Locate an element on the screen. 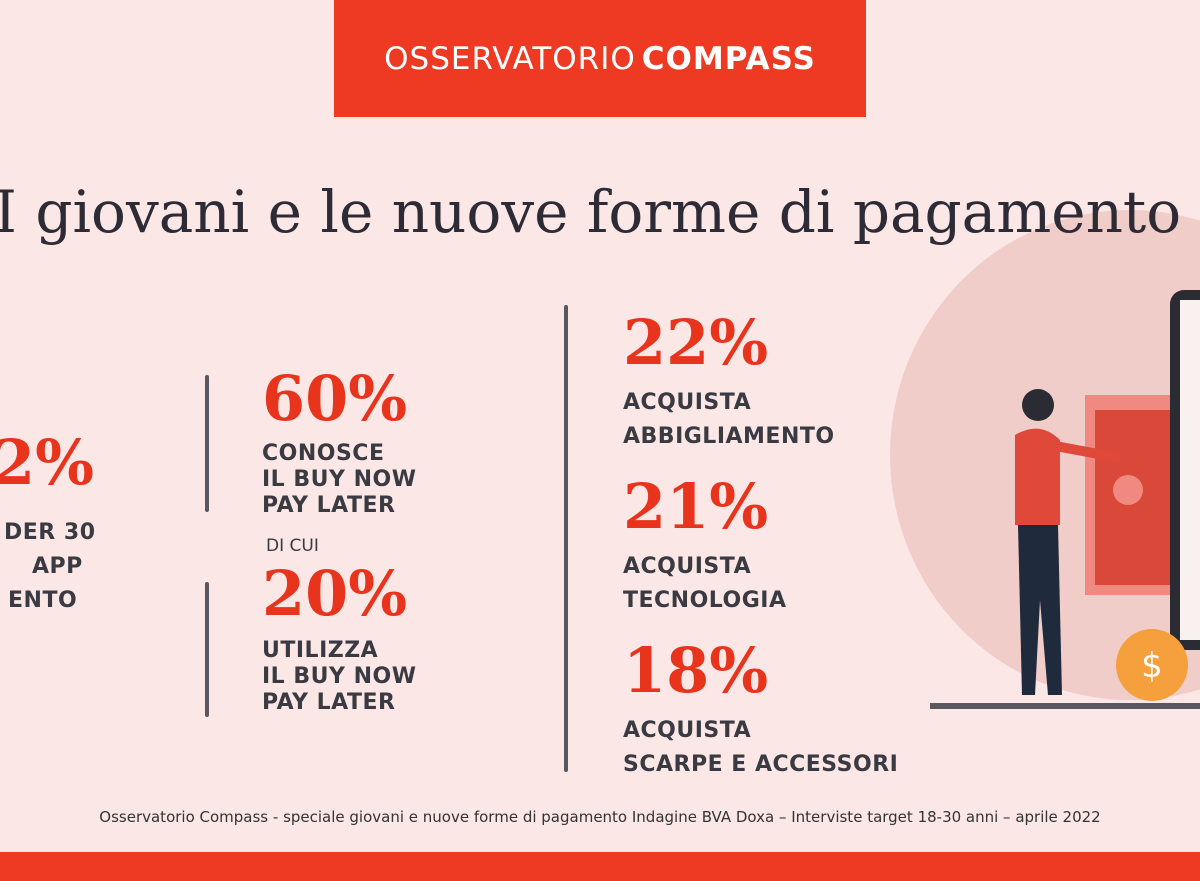  brand-light: OSSERVATORIO is located at coordinates (510, 58).